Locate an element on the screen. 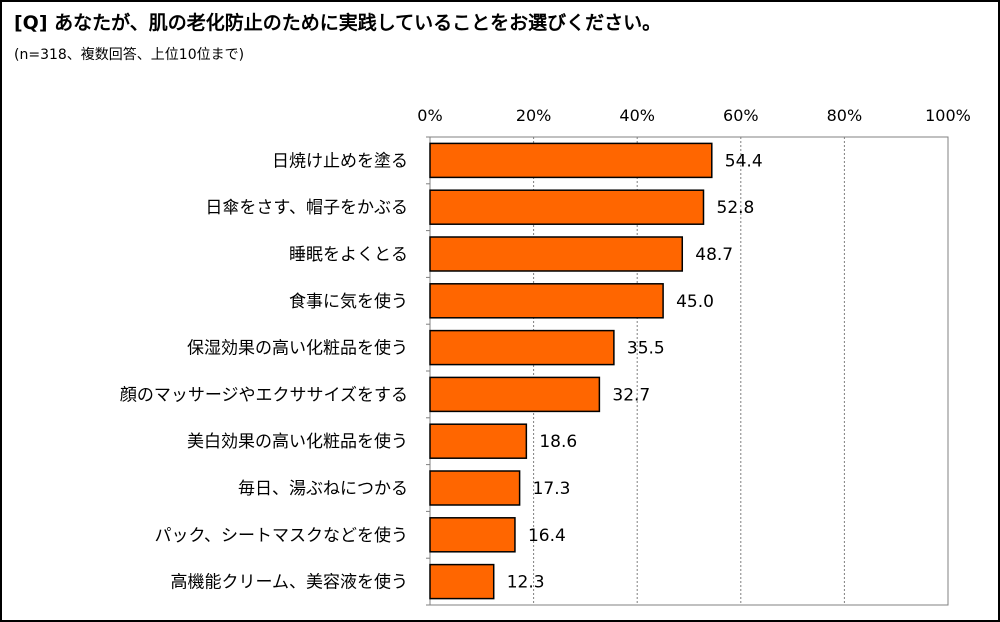 This screenshot has height=622, width=1000. x-tick-label: 40% is located at coordinates (637, 115).